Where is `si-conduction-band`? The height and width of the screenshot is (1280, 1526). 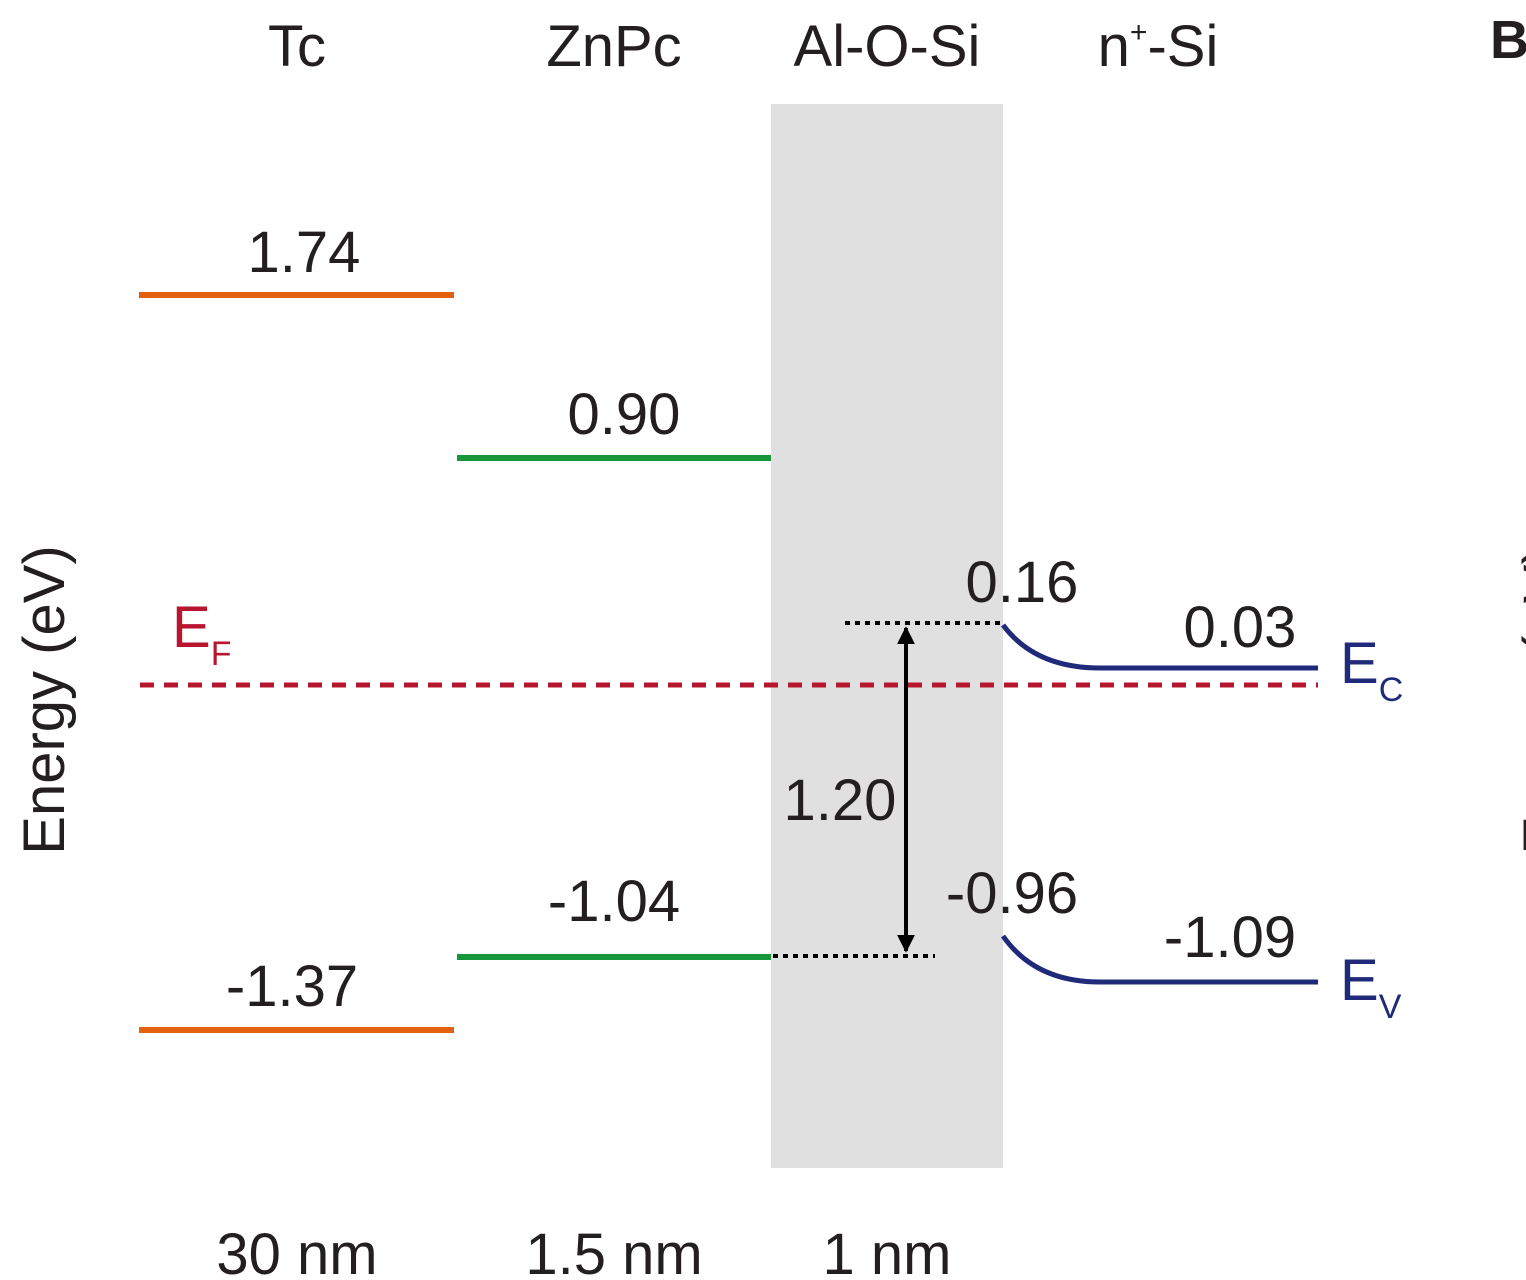
si-conduction-band is located at coordinates (1159, 647).